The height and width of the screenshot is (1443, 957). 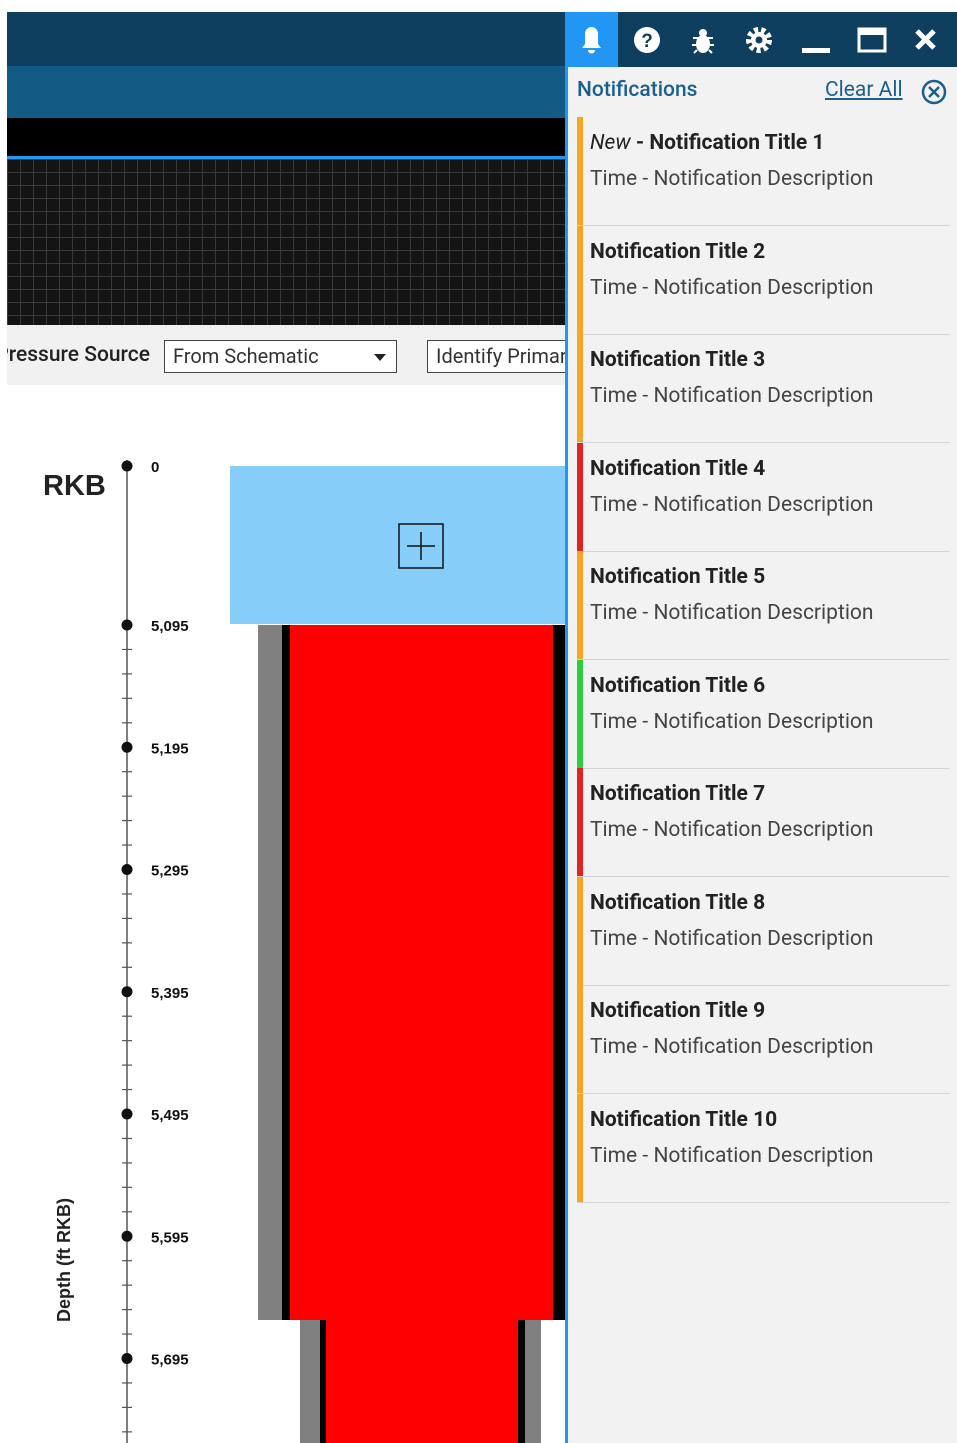 I want to click on settings-icon, so click(x=759, y=40).